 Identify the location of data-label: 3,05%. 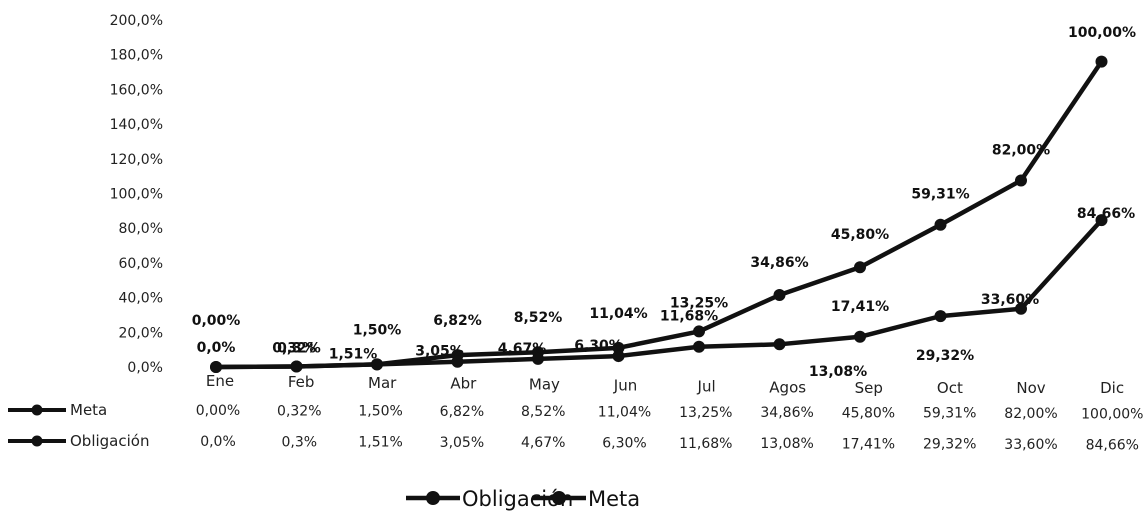
(439, 352).